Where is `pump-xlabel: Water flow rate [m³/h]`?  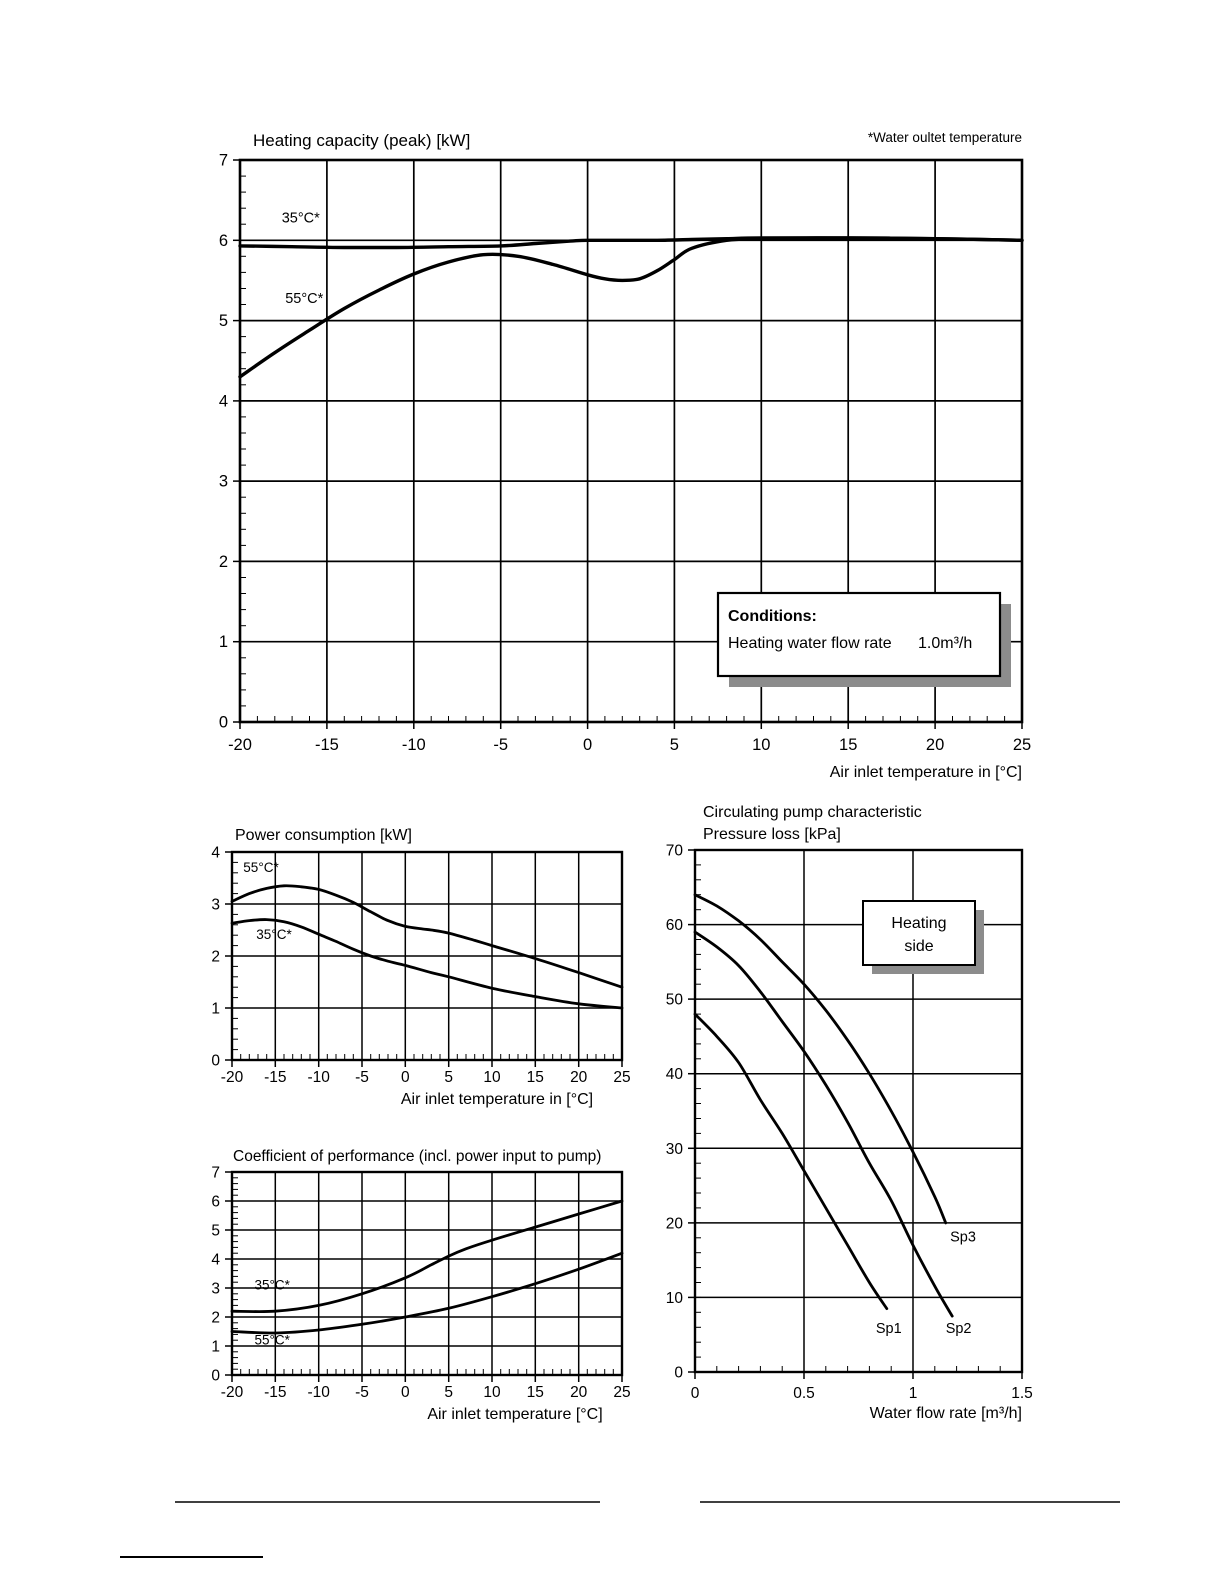 pump-xlabel: Water flow rate [m³/h] is located at coordinates (946, 1413).